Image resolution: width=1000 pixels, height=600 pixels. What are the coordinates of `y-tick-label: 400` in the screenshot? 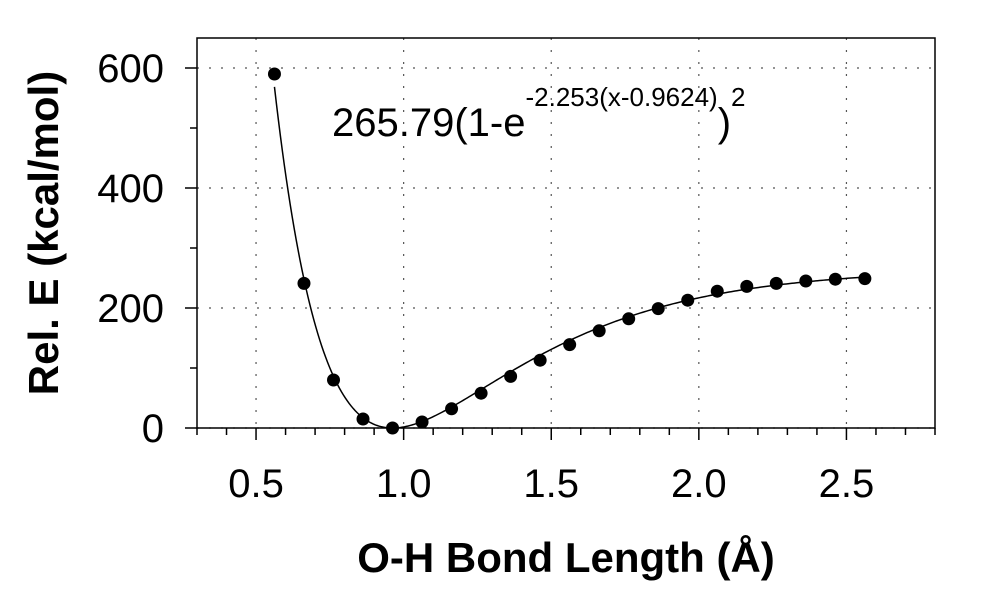 It's located at (130, 189).